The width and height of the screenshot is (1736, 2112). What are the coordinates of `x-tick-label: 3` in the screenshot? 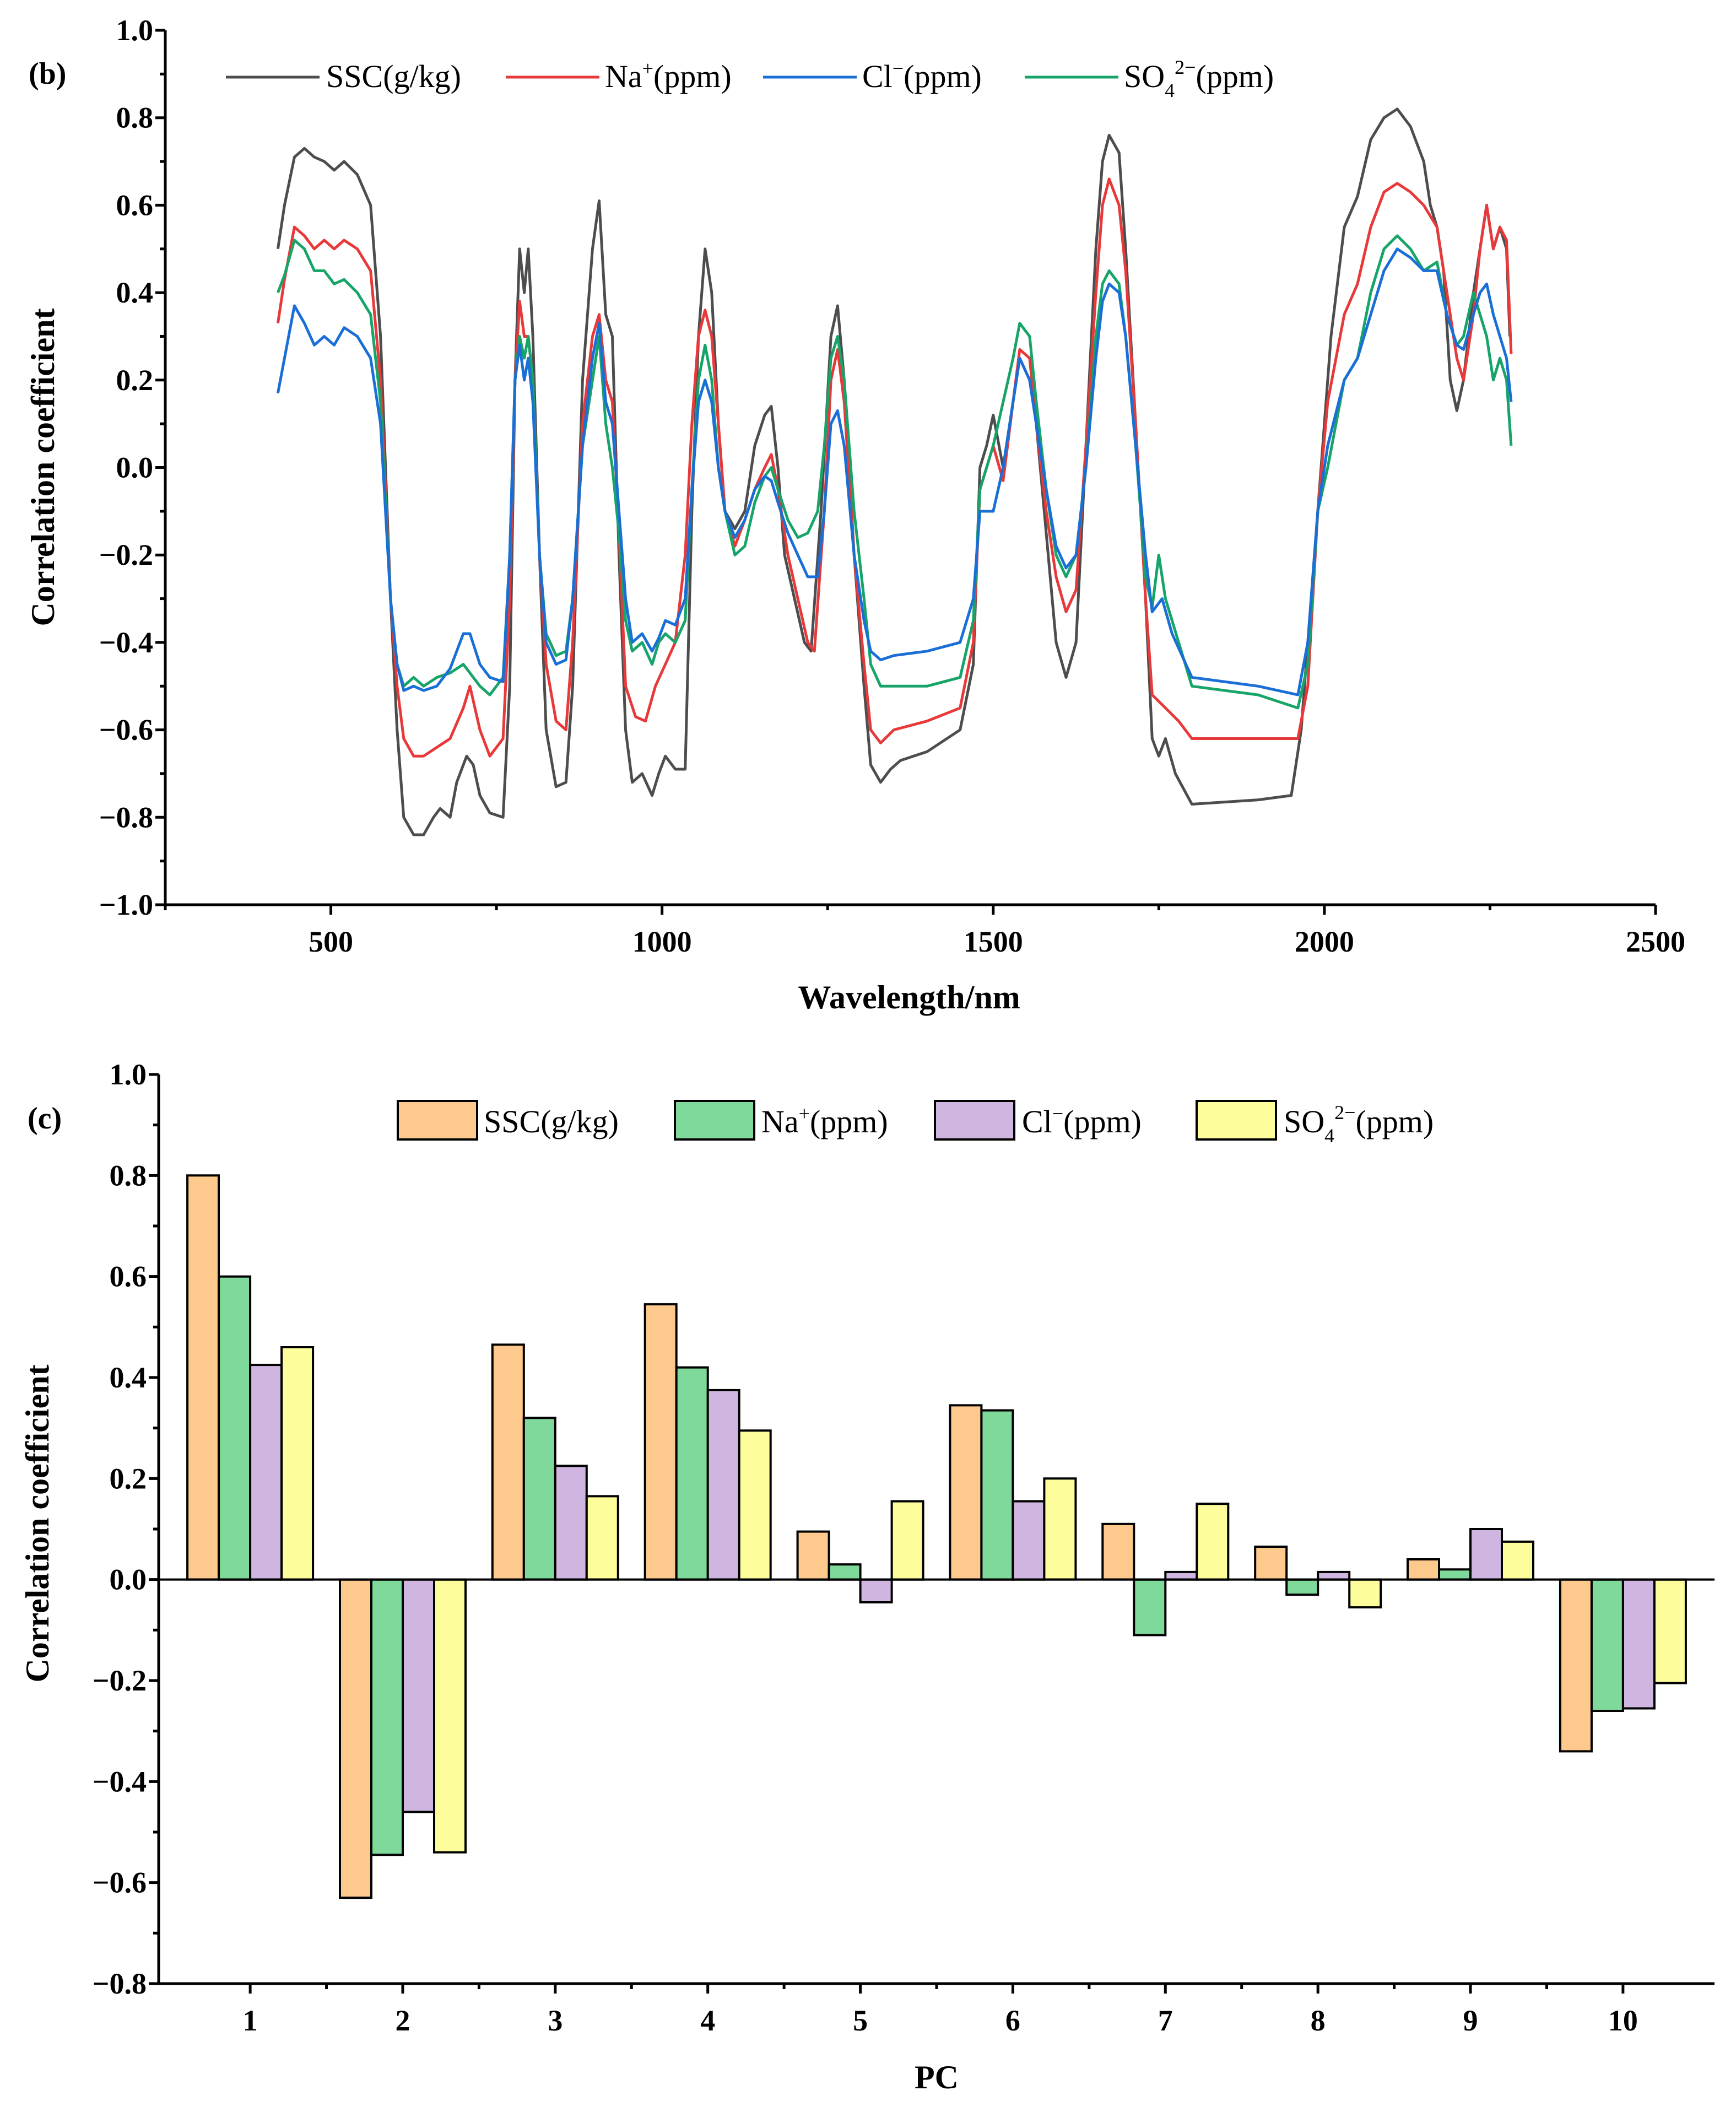 It's located at (555, 2020).